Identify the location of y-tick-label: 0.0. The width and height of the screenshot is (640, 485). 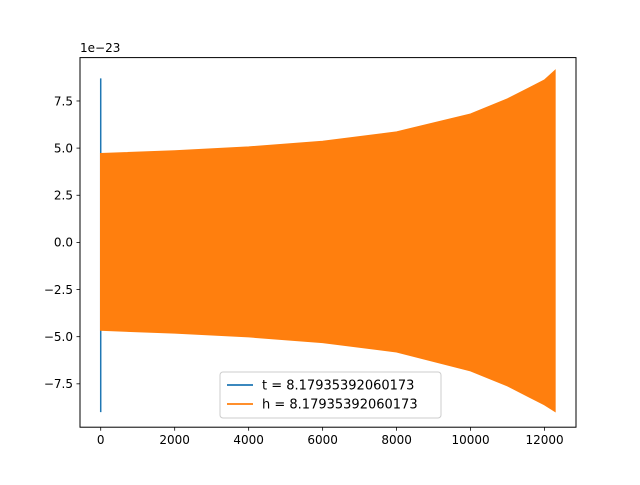
(63, 243).